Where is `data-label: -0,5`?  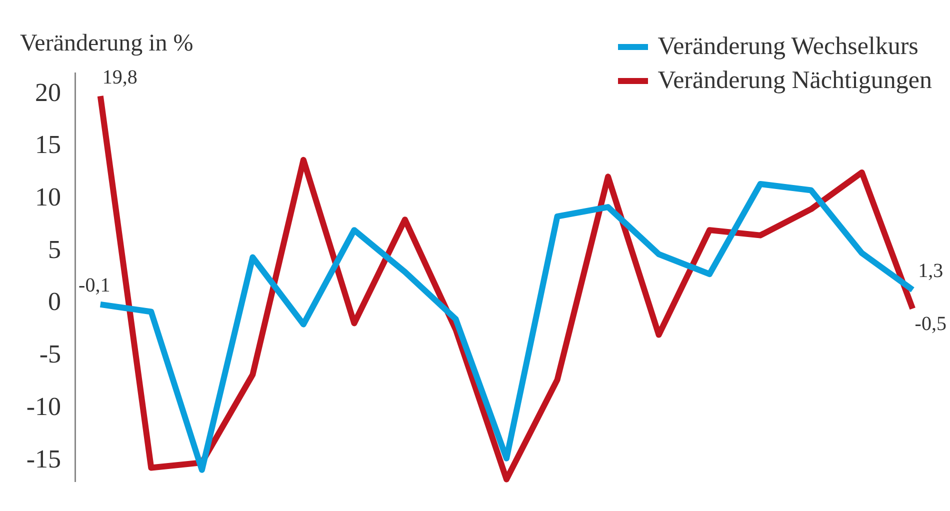 data-label: -0,5 is located at coordinates (930, 323).